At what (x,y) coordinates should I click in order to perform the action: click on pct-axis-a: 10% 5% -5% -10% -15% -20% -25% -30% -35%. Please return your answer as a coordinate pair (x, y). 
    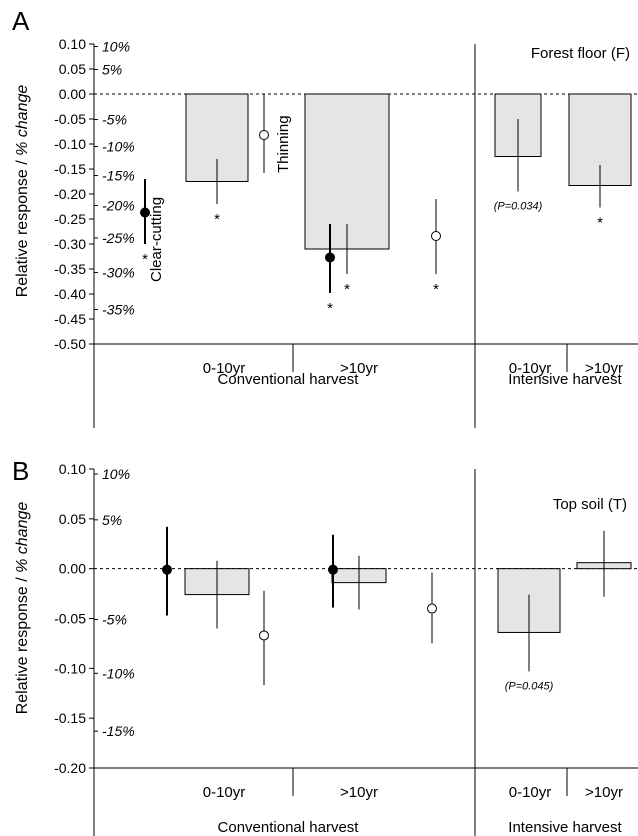
    Looking at the image, I should click on (114, 178).